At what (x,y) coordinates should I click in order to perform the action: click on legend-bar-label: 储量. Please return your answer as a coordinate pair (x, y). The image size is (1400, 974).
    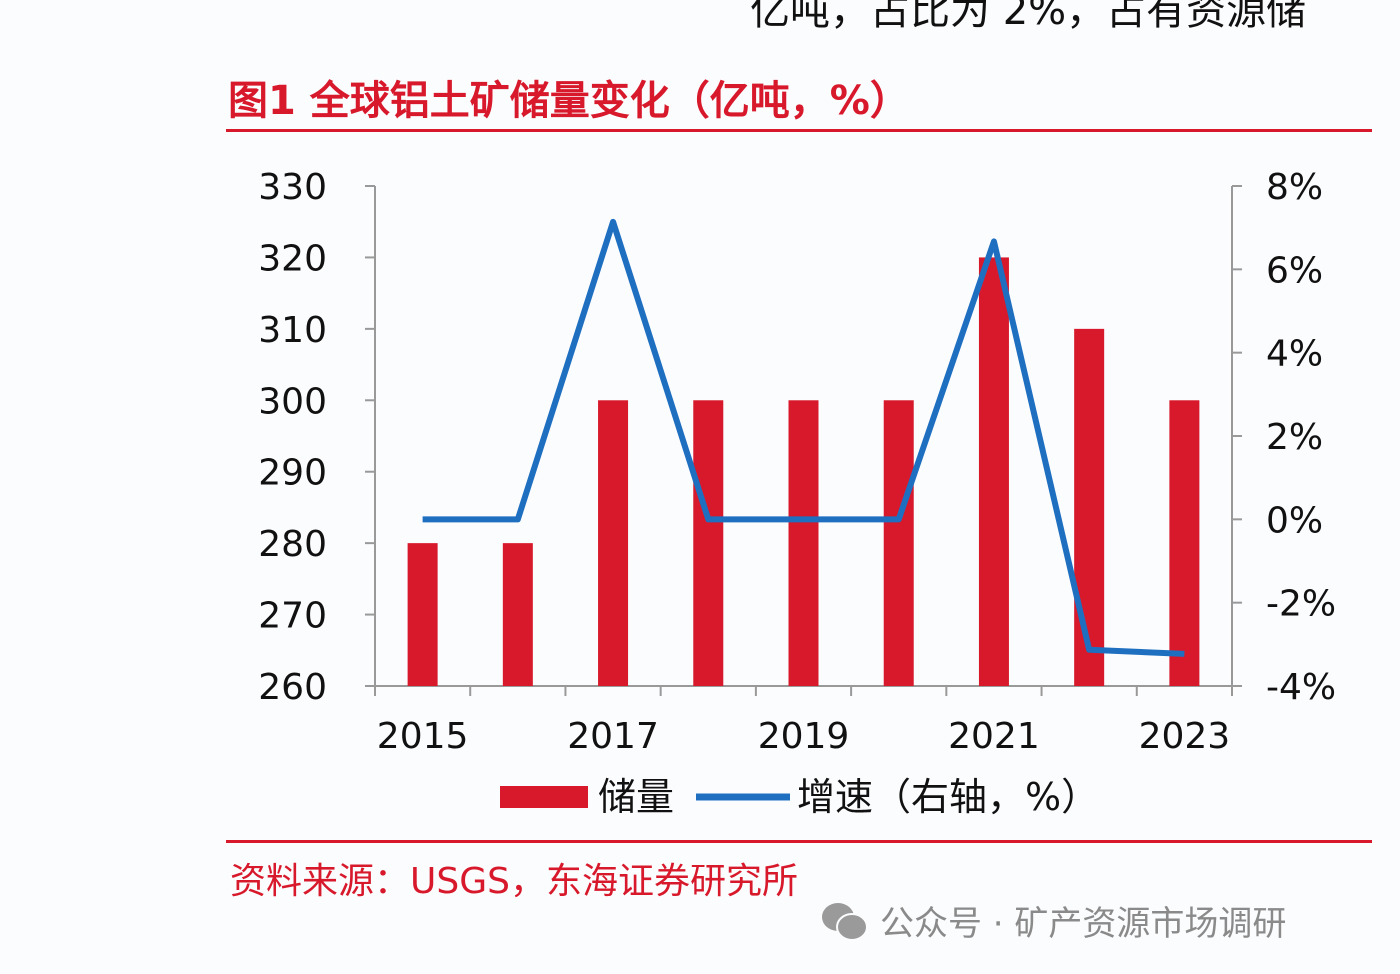
    Looking at the image, I should click on (636, 797).